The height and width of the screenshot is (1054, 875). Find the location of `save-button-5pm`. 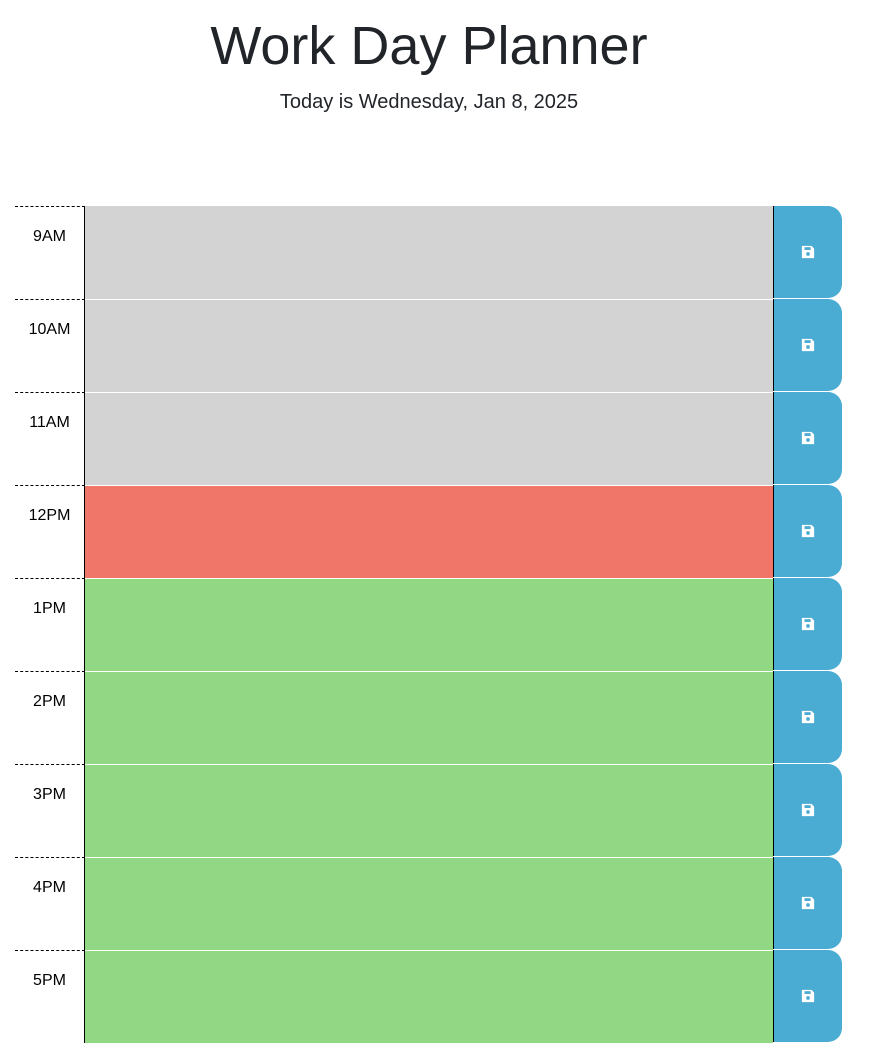

save-button-5pm is located at coordinates (807, 996).